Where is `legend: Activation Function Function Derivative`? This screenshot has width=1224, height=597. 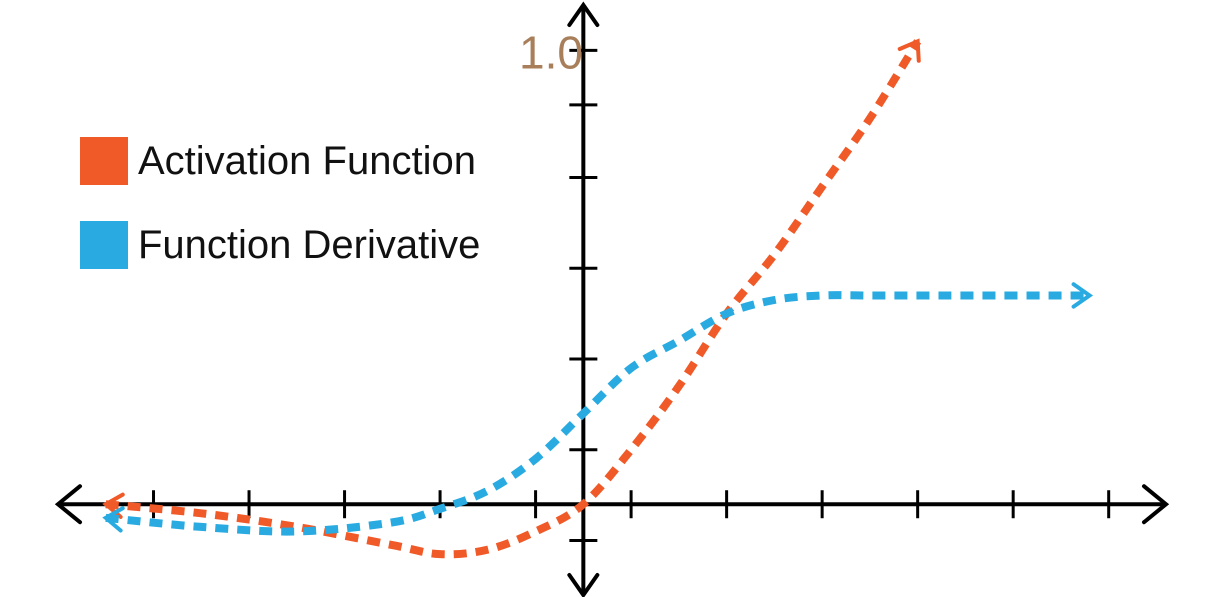 legend: Activation Function Function Derivative is located at coordinates (280, 220).